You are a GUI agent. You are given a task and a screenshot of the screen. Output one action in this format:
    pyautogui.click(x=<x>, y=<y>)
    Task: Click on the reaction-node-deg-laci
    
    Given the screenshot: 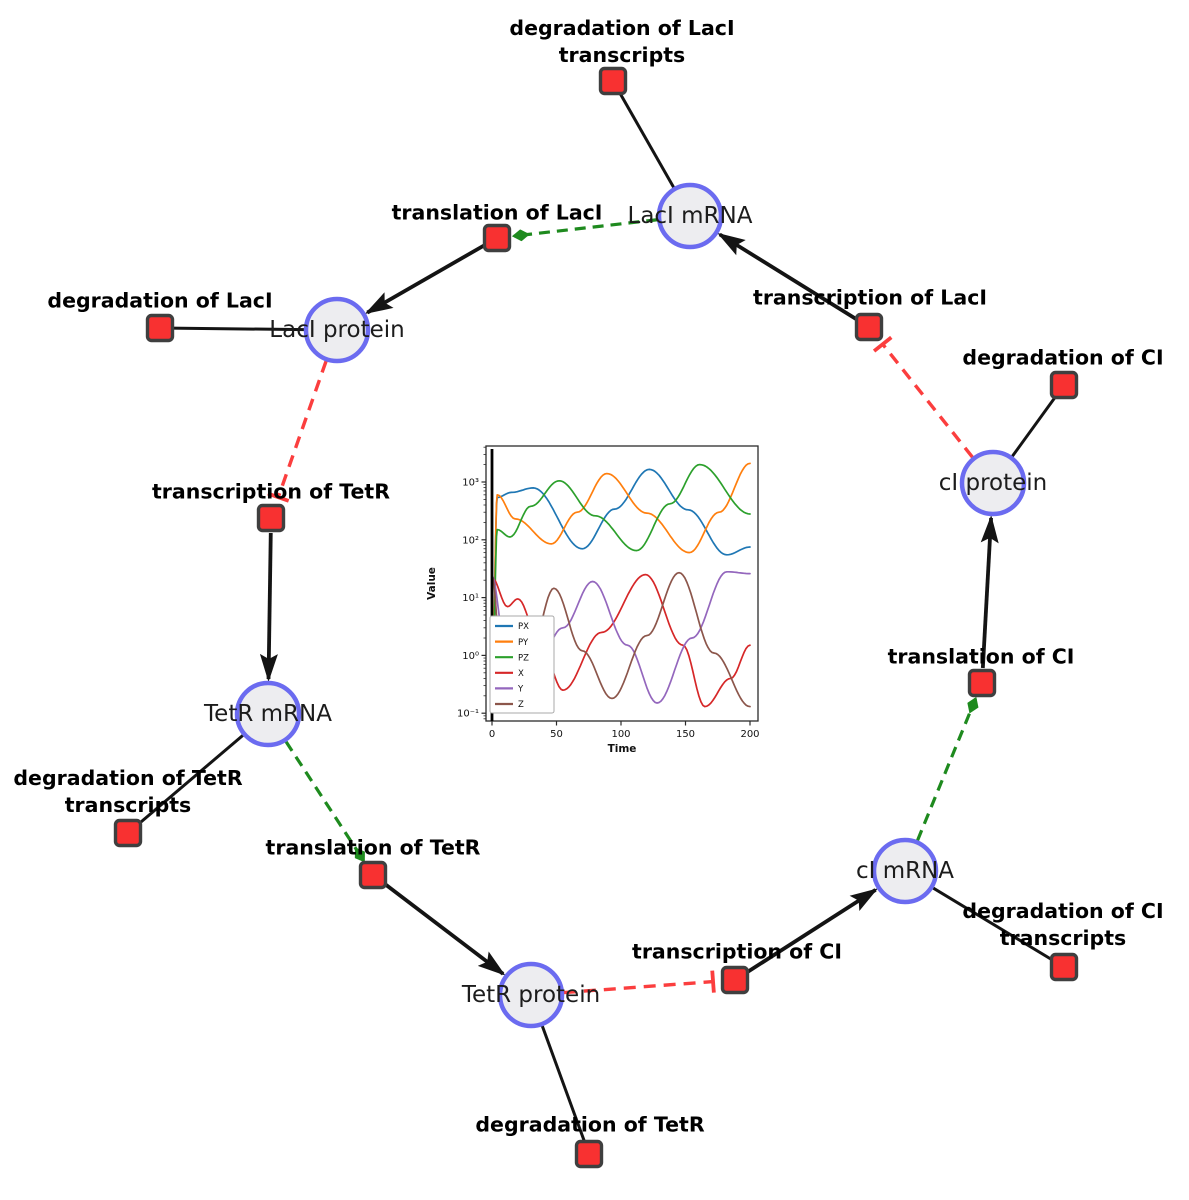 What is the action you would take?
    pyautogui.click(x=160, y=328)
    